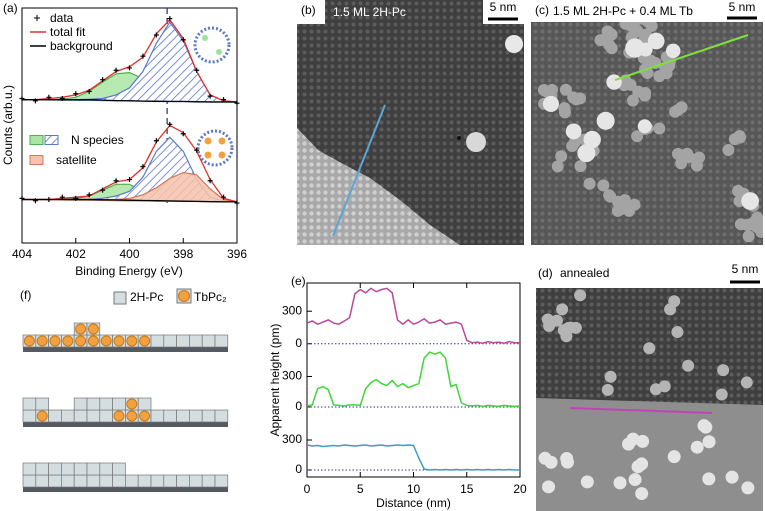  Describe the element at coordinates (745, 269) in the screenshot. I see `scale-label: 5 nm` at that location.